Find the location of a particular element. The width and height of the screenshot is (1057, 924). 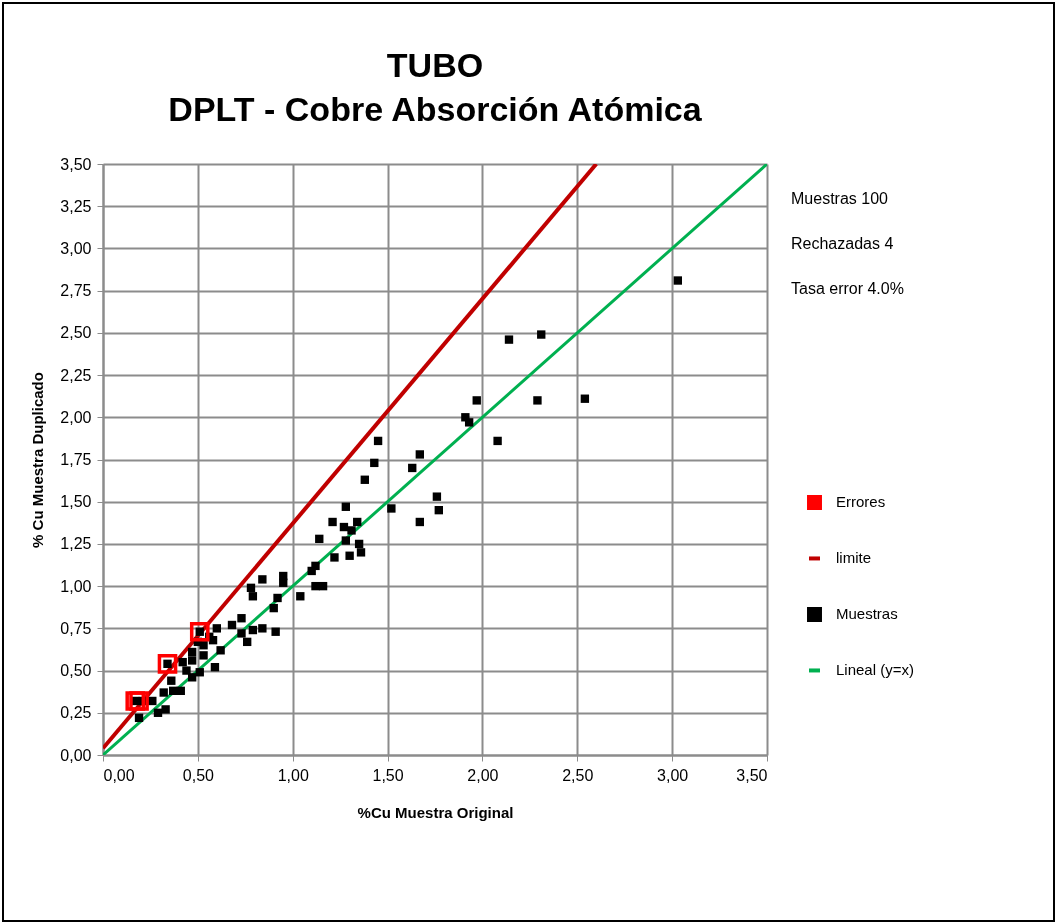

legend-label: Muestras is located at coordinates (867, 614).